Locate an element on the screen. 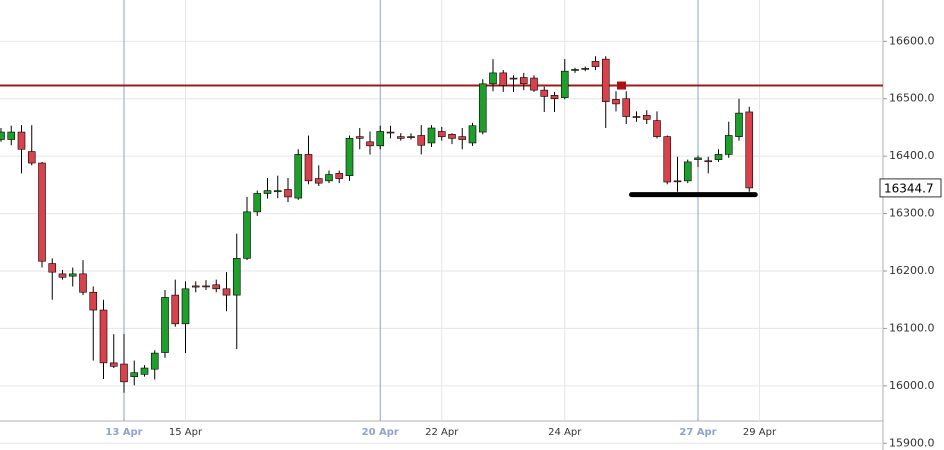 The height and width of the screenshot is (450, 944). y-tick-label: 16600.0 is located at coordinates (912, 40).